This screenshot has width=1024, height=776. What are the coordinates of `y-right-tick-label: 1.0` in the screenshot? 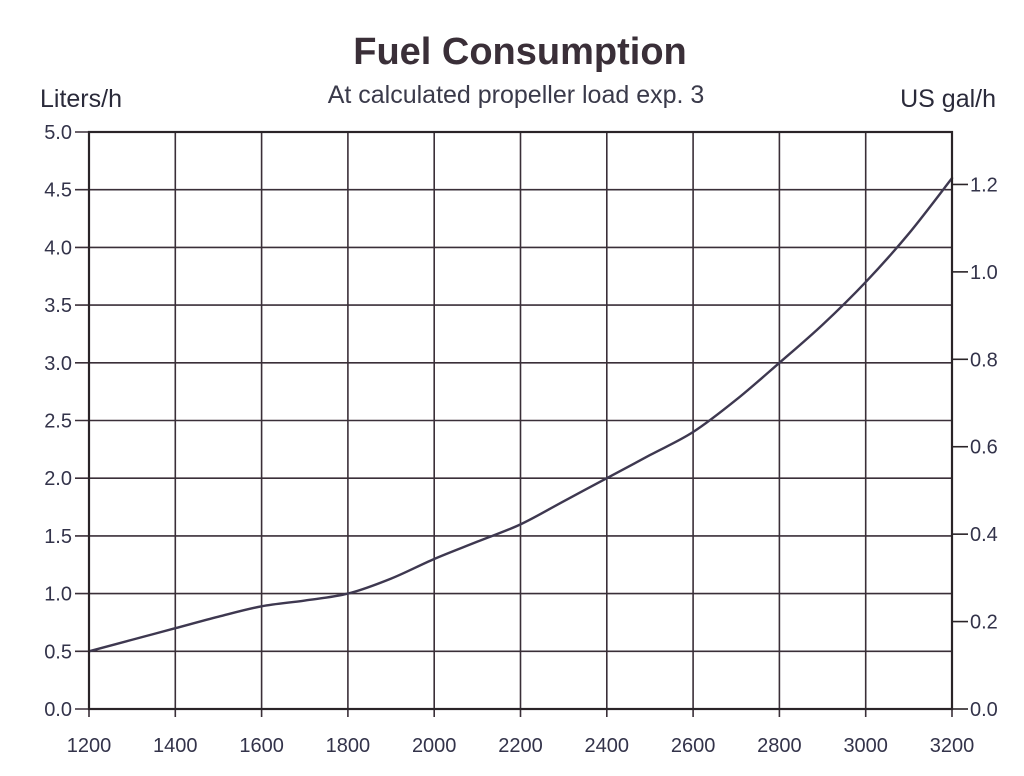 It's located at (984, 273).